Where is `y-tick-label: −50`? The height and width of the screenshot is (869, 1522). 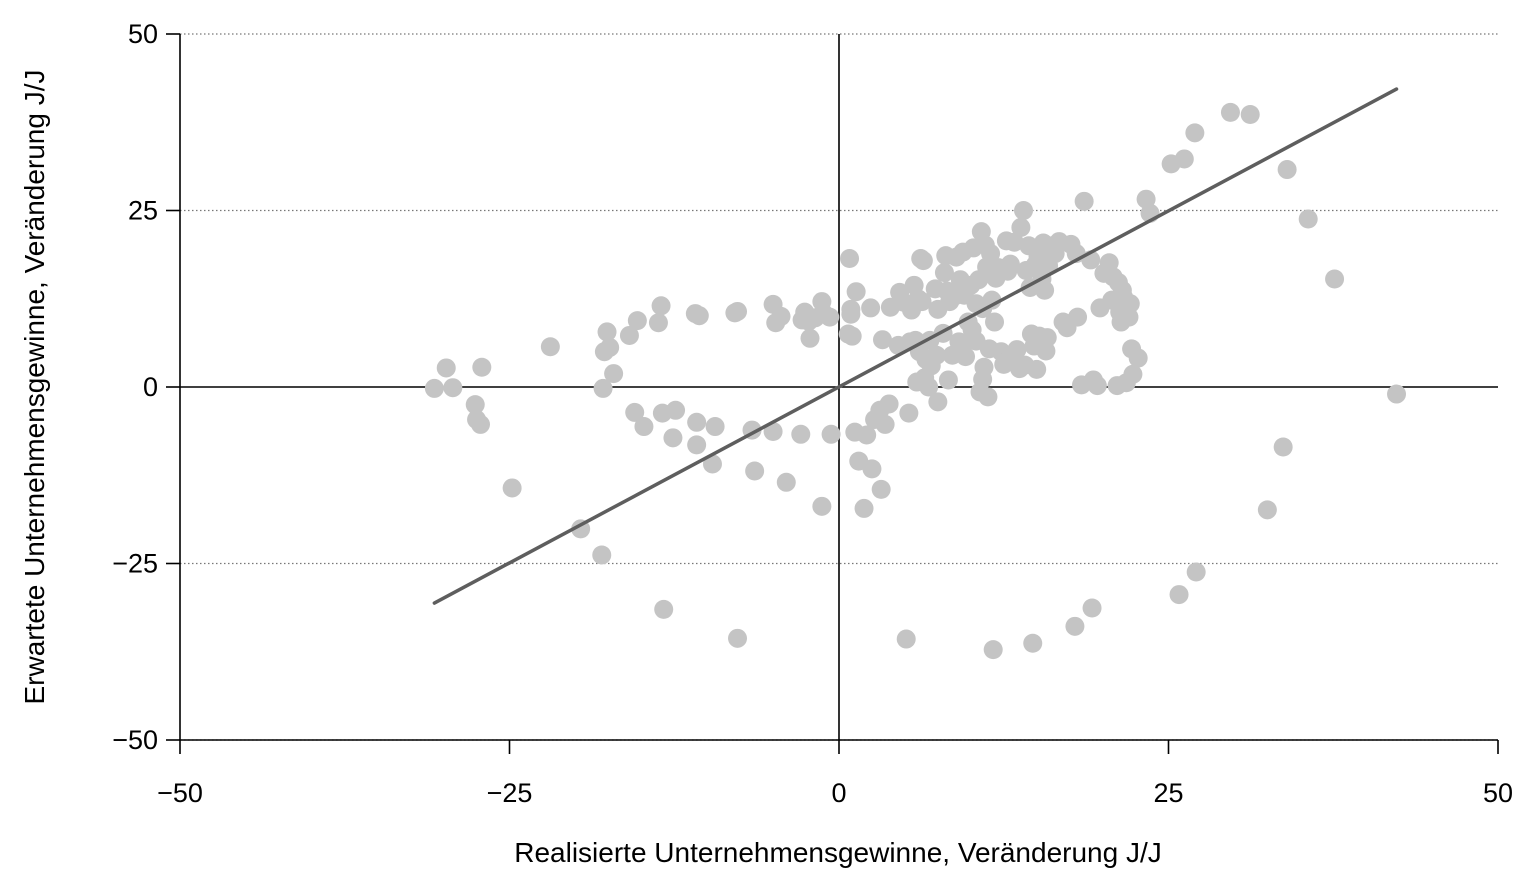 y-tick-label: −50 is located at coordinates (135, 740).